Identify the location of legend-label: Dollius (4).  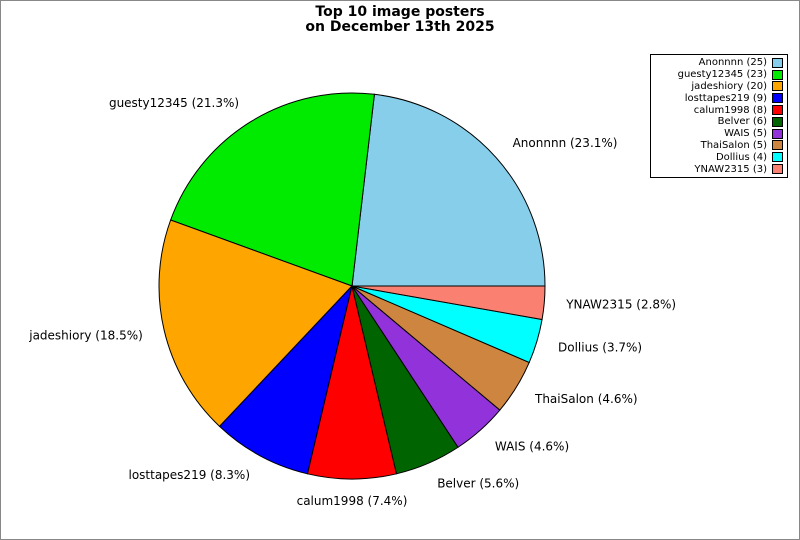
(741, 157).